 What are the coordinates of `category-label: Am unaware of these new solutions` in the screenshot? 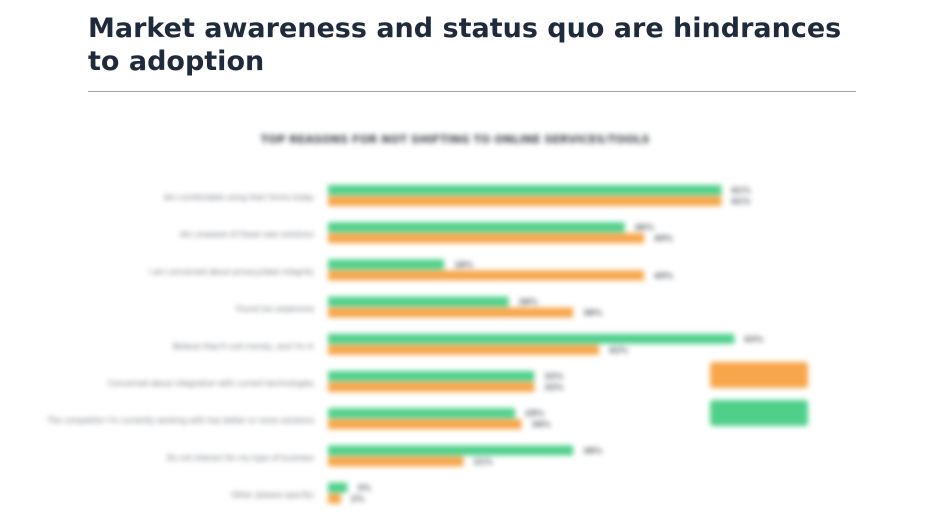 It's located at (247, 234).